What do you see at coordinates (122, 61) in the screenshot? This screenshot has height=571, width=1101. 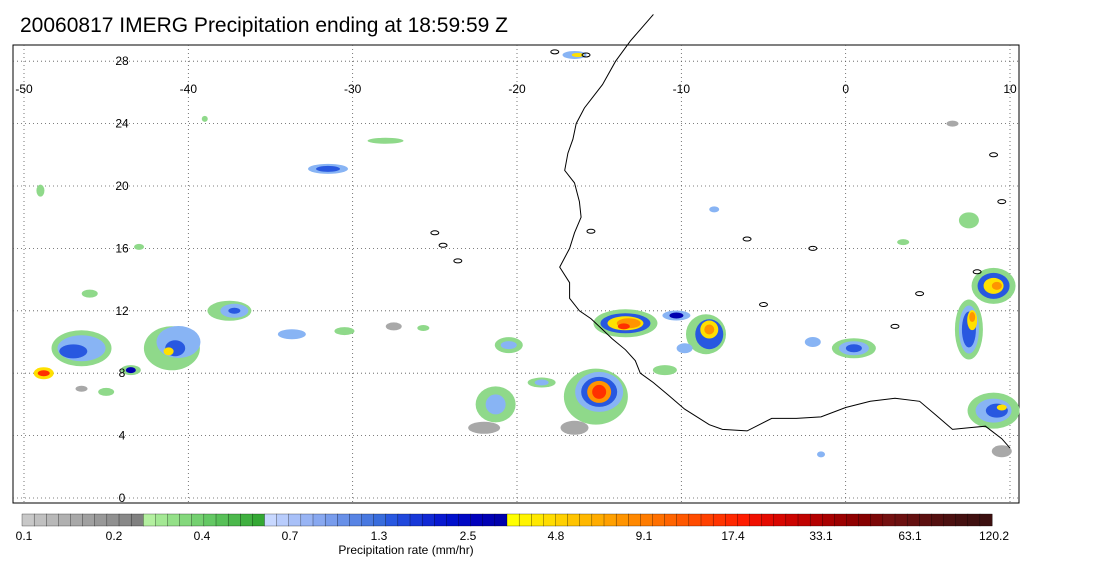 I see `latitude-label: 28` at bounding box center [122, 61].